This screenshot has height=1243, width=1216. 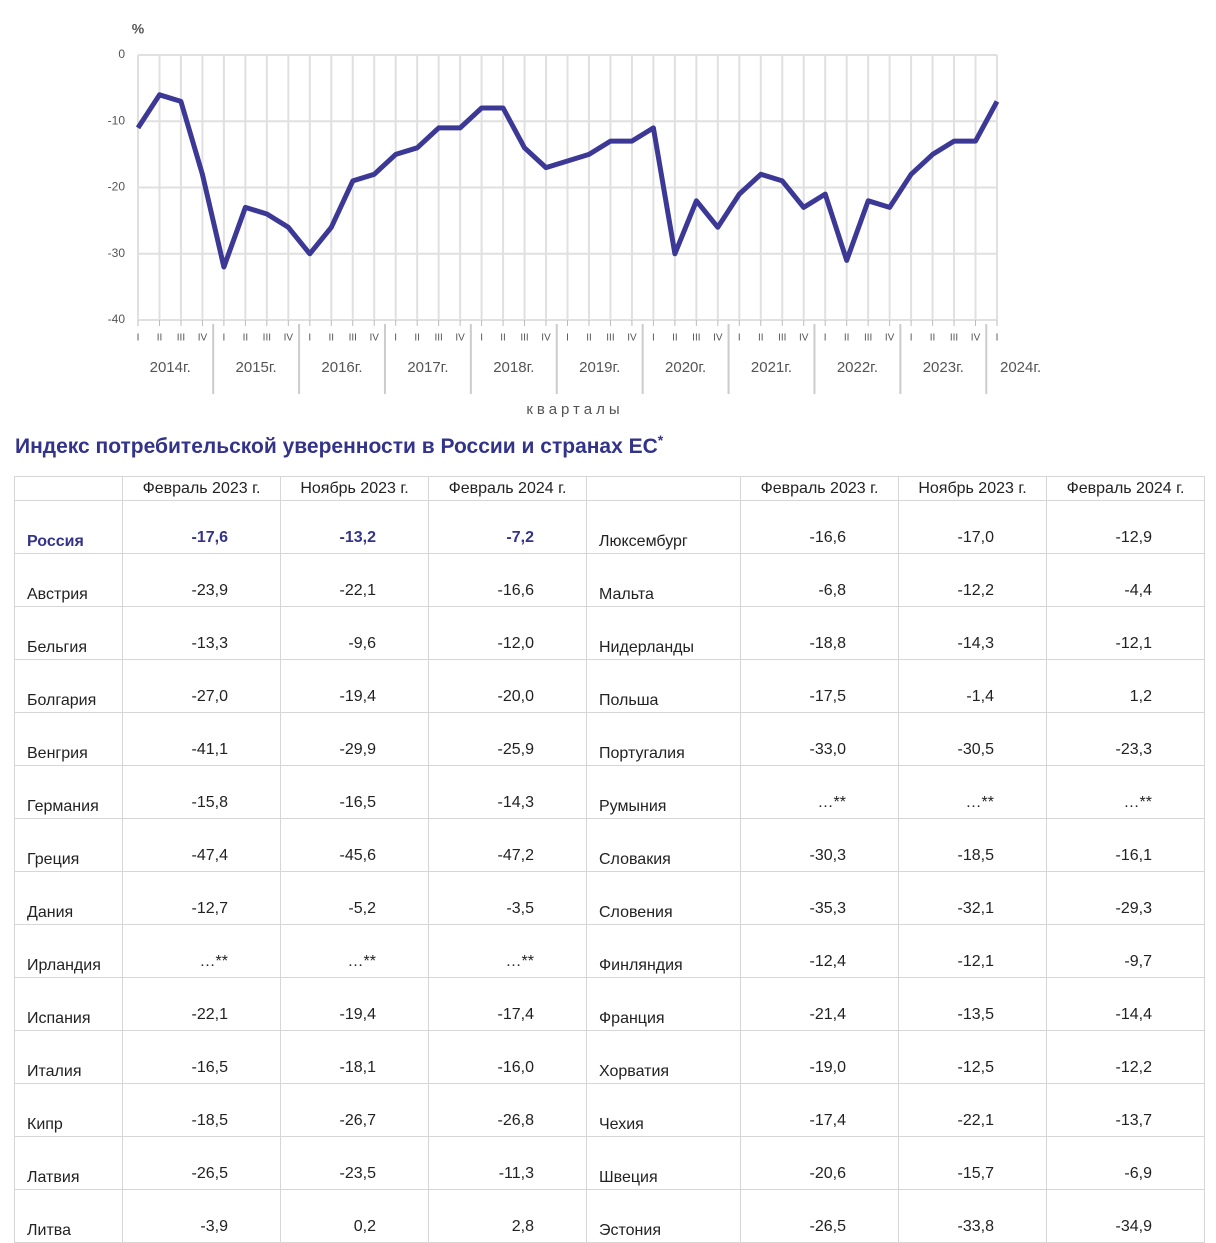 I want to click on country-name: Италия, so click(x=68, y=1057).